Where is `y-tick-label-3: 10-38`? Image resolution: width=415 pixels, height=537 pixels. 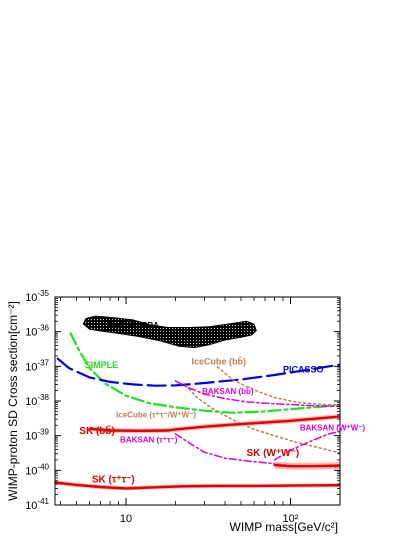
y-tick-label-3: 10-38 is located at coordinates (37, 400).